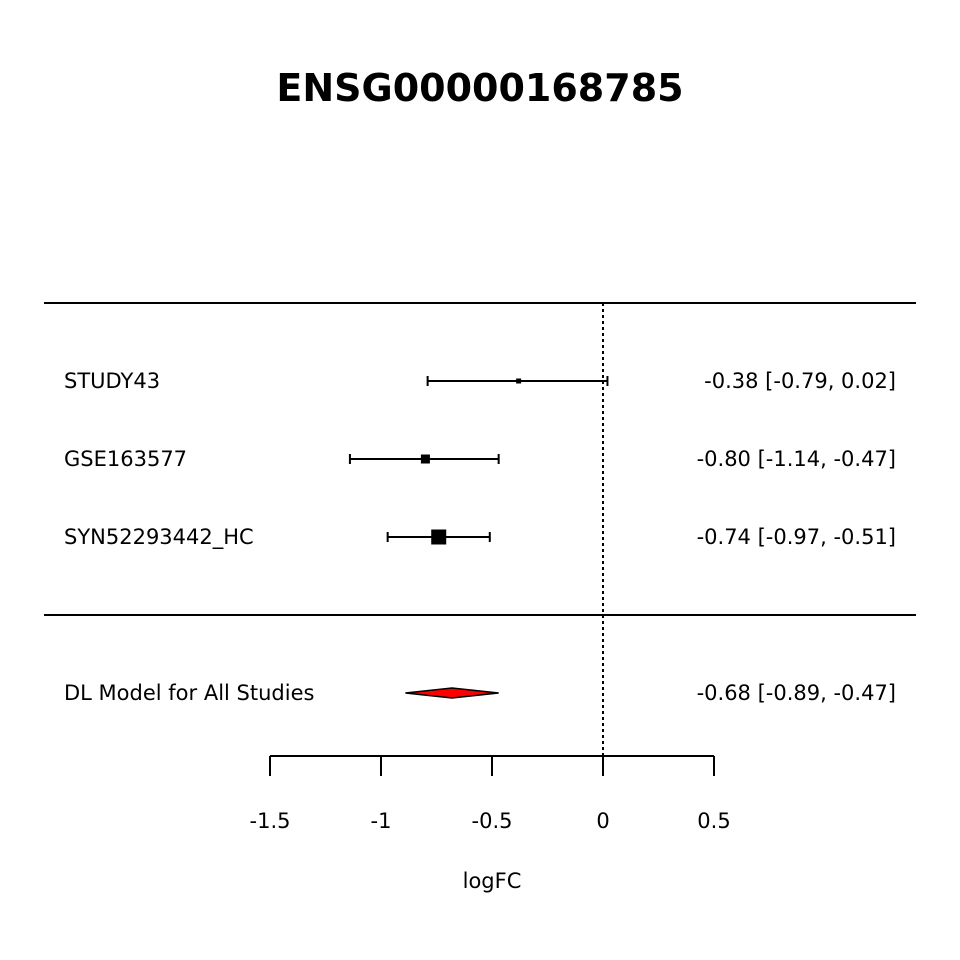 The image size is (960, 960). What do you see at coordinates (479, 88) in the screenshot?
I see `chart-title: ENSG00000168785` at bounding box center [479, 88].